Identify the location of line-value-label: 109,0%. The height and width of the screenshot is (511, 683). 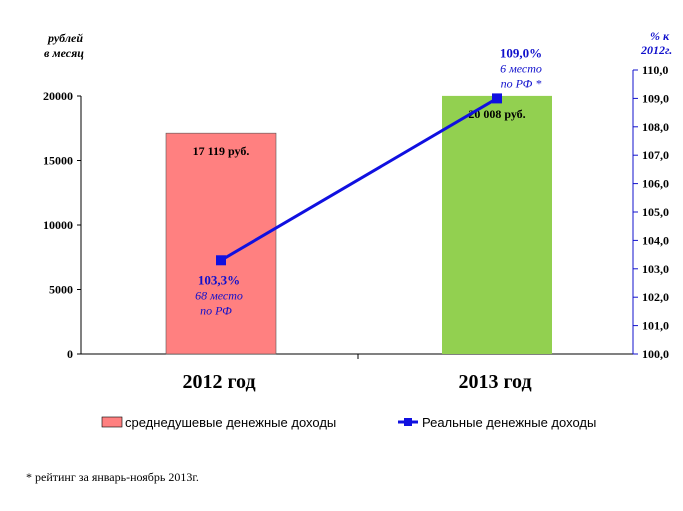
(521, 52).